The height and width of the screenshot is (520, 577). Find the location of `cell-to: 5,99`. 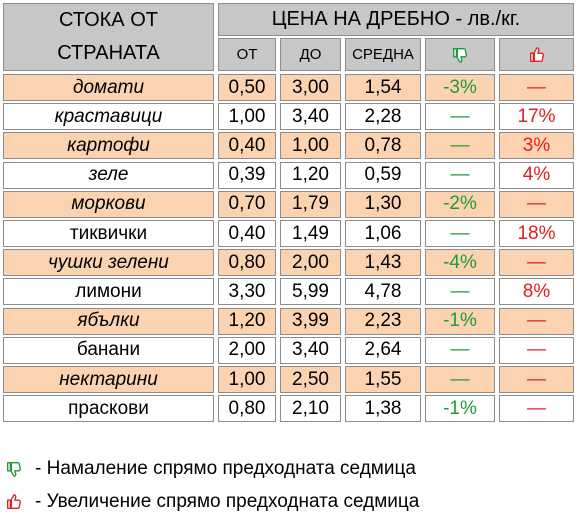

cell-to: 5,99 is located at coordinates (310, 292).